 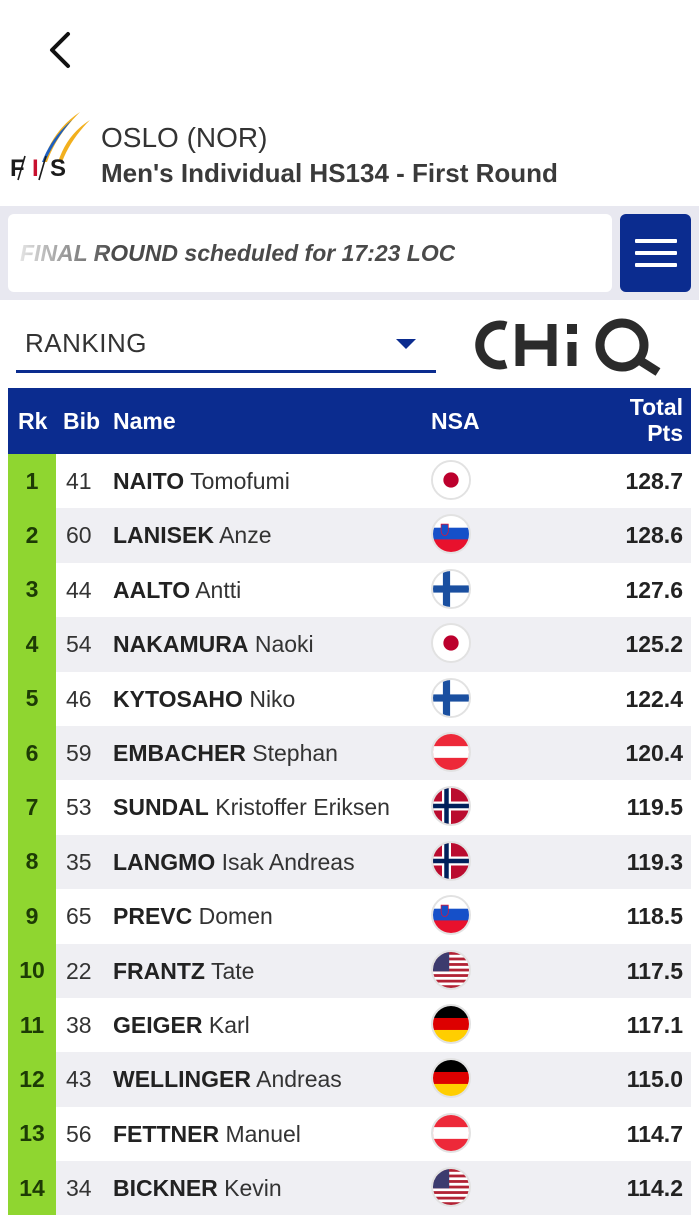 What do you see at coordinates (82, 421) in the screenshot?
I see `header-bib: Bib` at bounding box center [82, 421].